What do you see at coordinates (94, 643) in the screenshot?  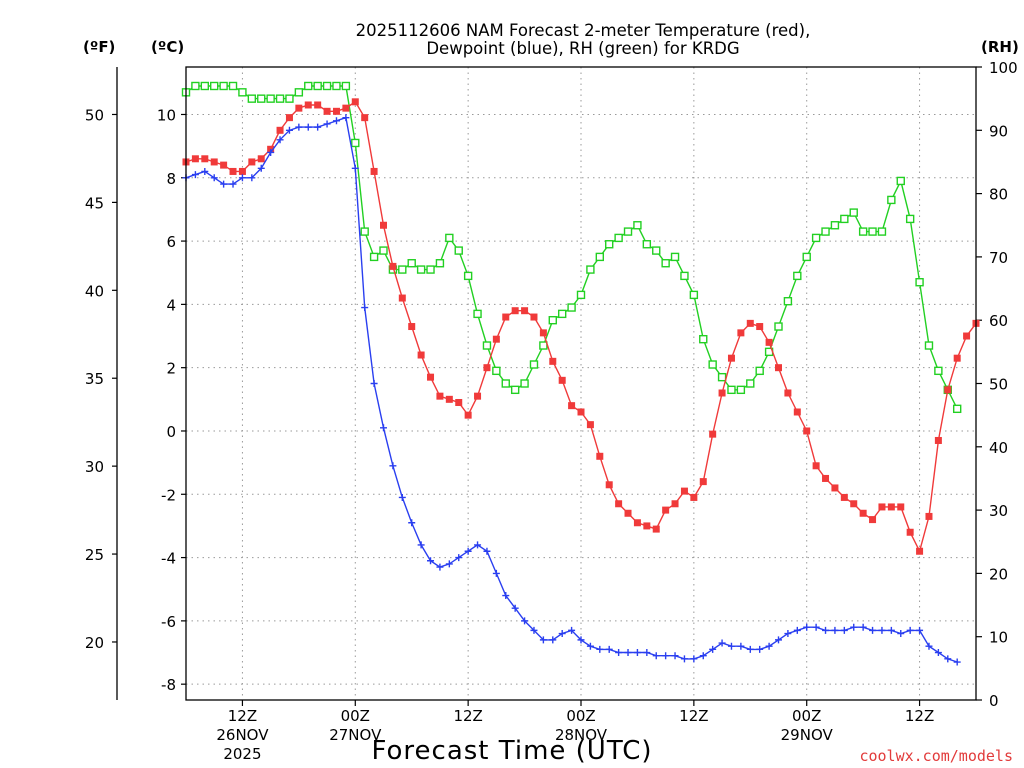 I see `fahrenheit-tick-label: 20` at bounding box center [94, 643].